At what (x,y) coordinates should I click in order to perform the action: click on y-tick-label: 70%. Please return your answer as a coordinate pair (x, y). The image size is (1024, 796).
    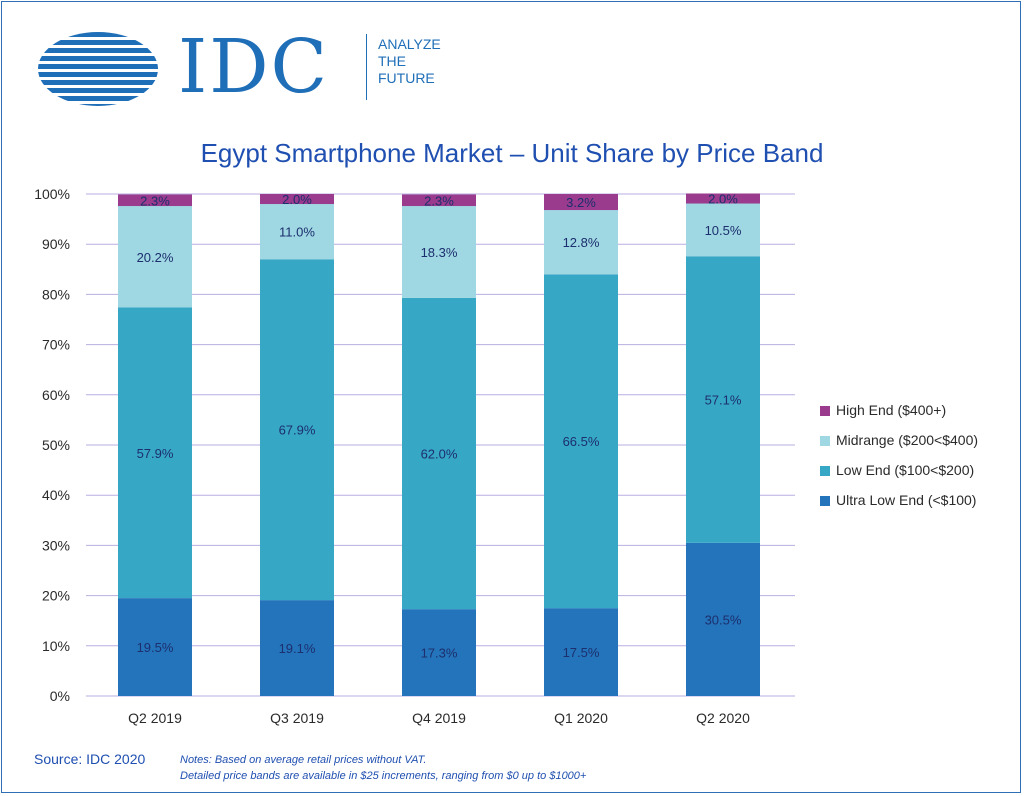
    Looking at the image, I should click on (56, 345).